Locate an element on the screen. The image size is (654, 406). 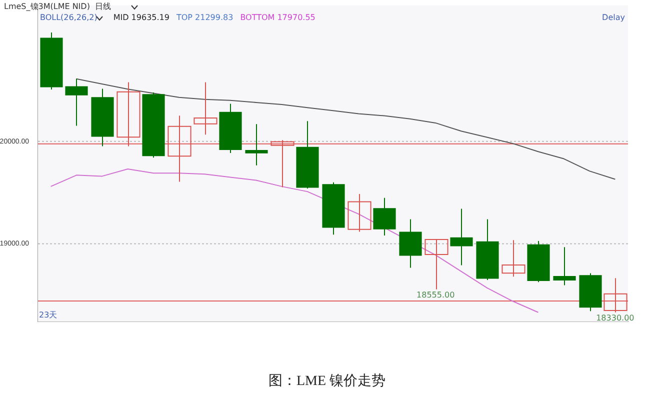
annotation: LmeS_镍3M(LME NID) 日线 is located at coordinates (58, 7).